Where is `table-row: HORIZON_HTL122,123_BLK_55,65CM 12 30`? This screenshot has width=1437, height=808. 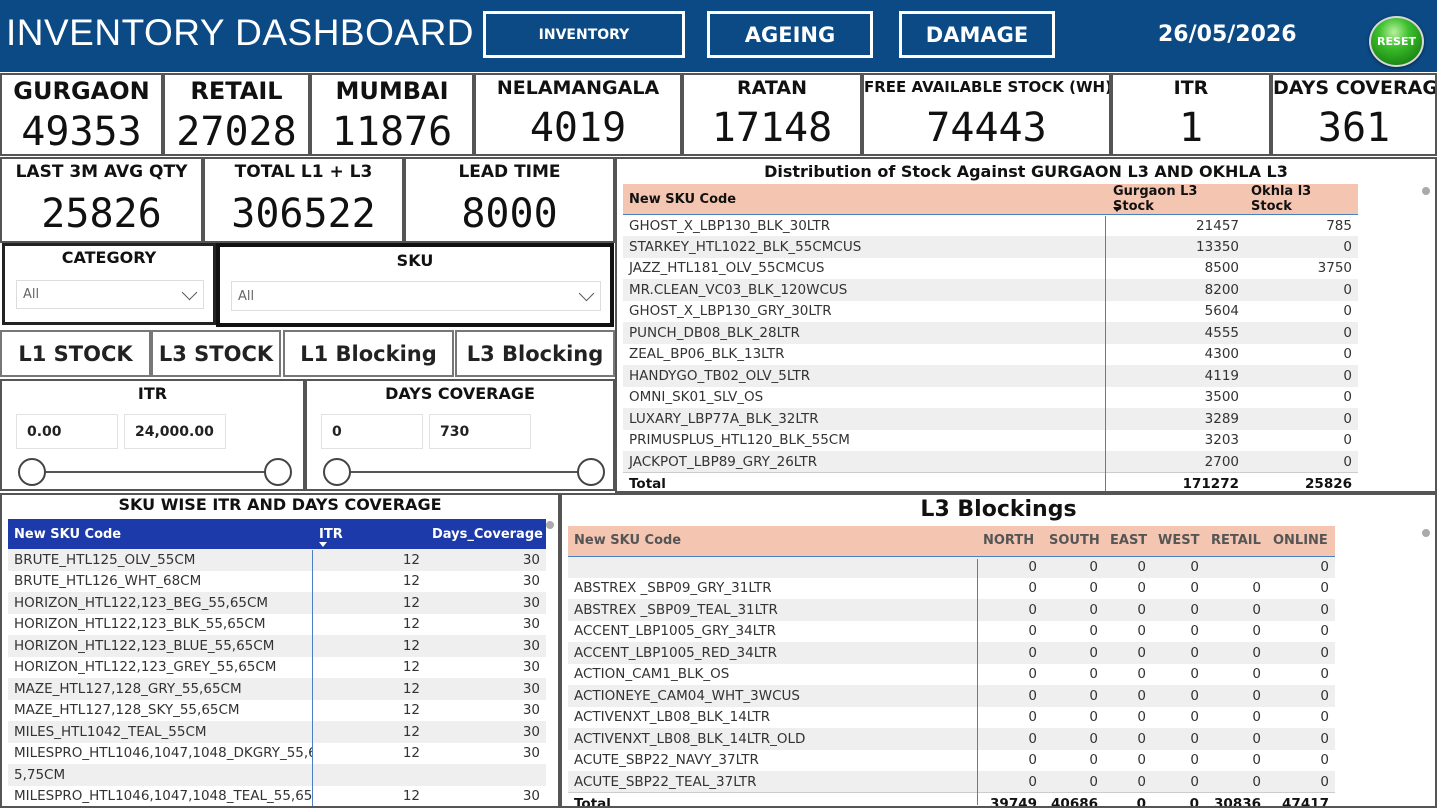
table-row: HORIZON_HTL122,123_BLK_55,65CM 12 30 is located at coordinates (277, 625).